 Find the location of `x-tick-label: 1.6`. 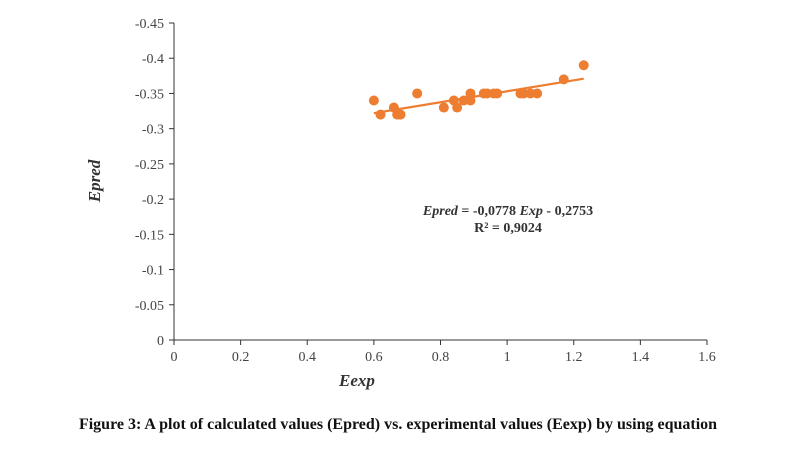

x-tick-label: 1.6 is located at coordinates (707, 357).